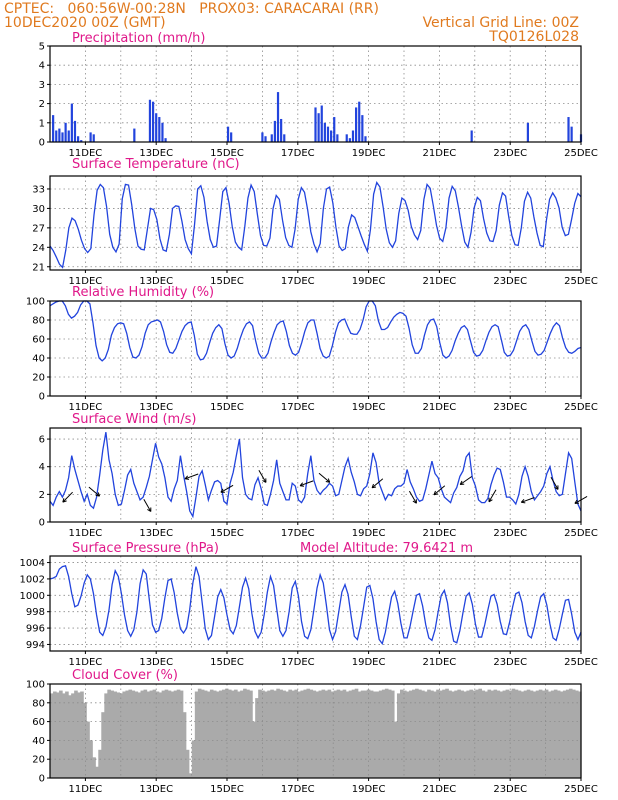  What do you see at coordinates (38, 189) in the screenshot?
I see `y-tick-label: 33` at bounding box center [38, 189].